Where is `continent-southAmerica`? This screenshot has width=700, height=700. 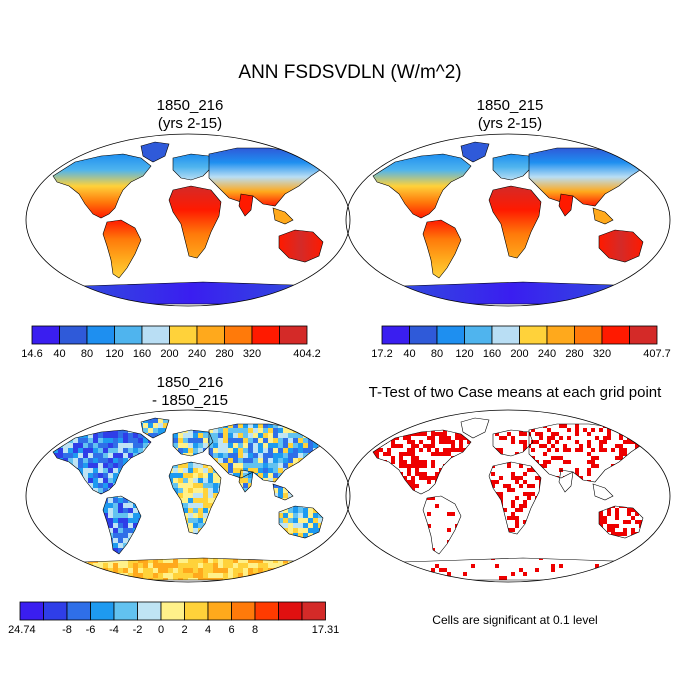
continent-southAmerica is located at coordinates (442, 249).